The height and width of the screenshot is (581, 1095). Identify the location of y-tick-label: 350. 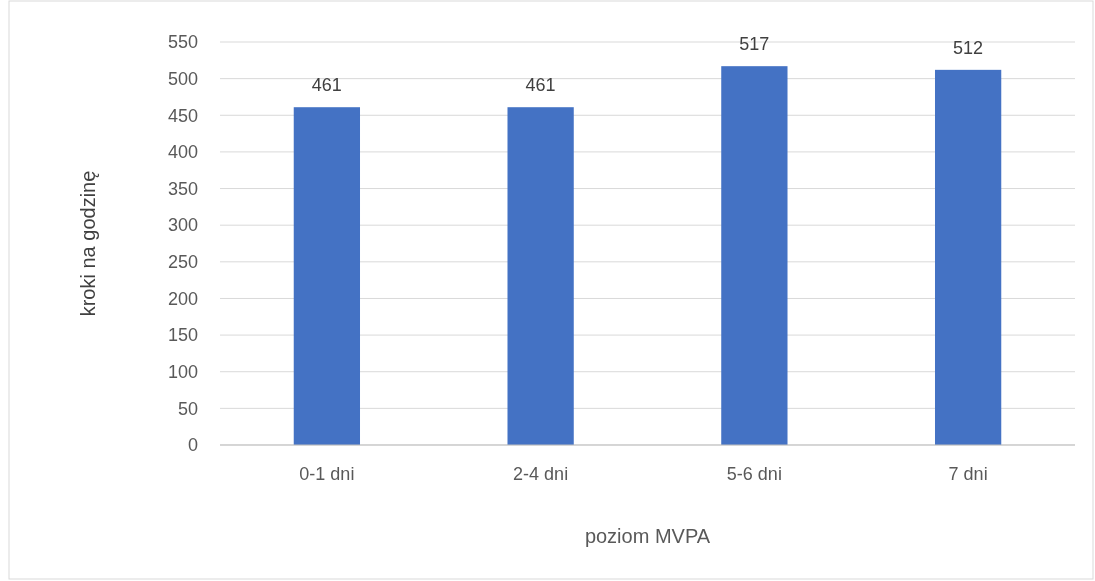
(182, 188).